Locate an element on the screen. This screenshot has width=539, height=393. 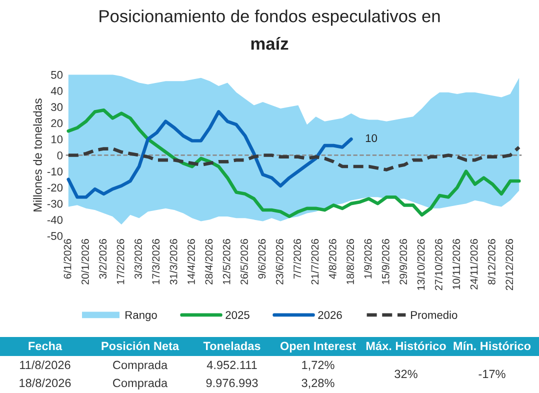
x-tick-label: 4/8/2026 is located at coordinates (332, 259).